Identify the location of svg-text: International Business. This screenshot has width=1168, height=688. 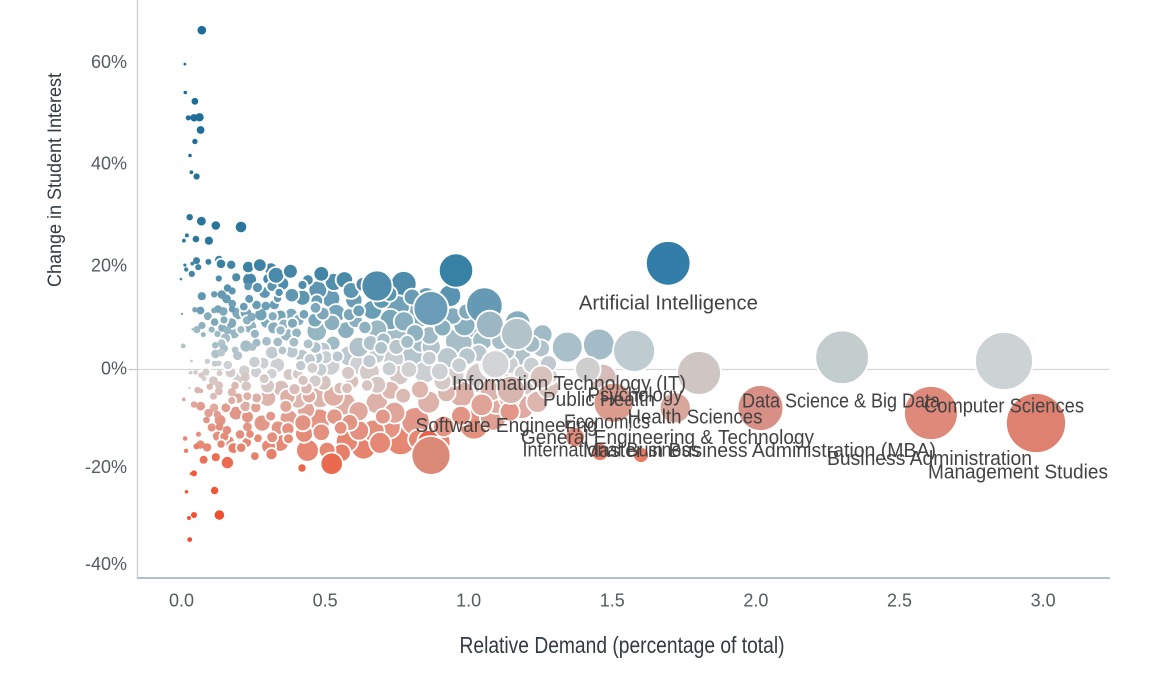
(611, 450).